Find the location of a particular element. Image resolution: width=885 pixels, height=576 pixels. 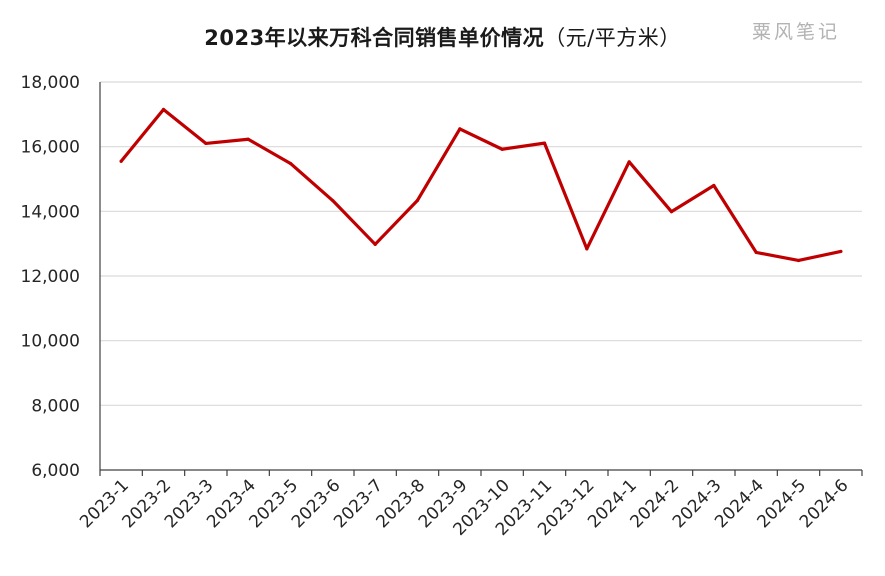

y-tick-label: 8,000 is located at coordinates (55, 406).